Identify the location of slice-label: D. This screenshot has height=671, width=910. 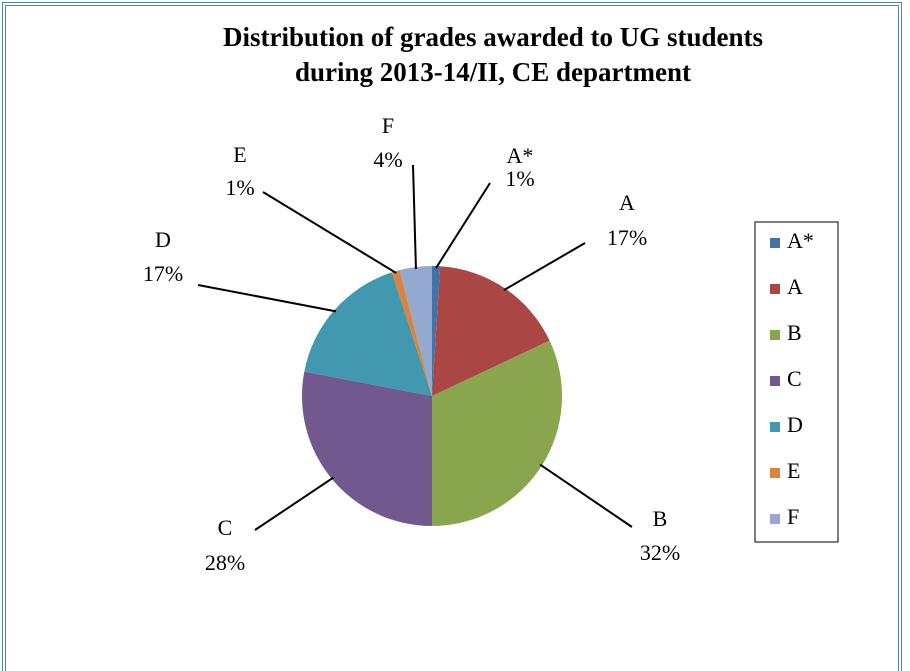
(163, 239).